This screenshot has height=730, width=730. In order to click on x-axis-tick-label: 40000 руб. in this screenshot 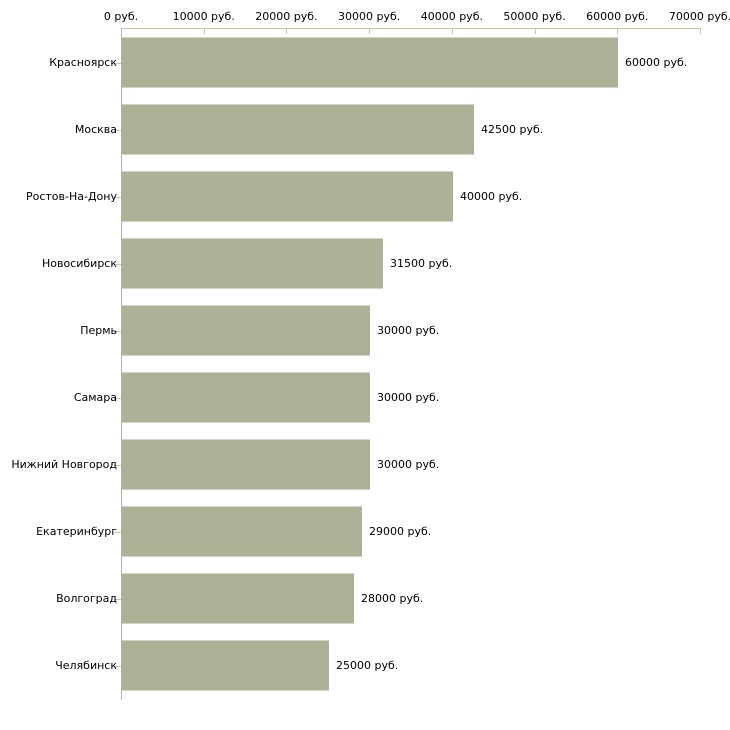, I will do `click(451, 16)`.